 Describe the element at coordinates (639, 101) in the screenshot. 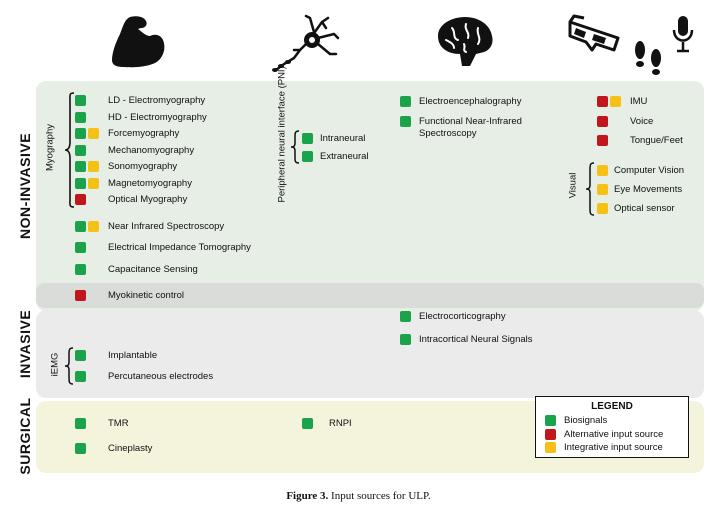

I see `item-imu: IMU` at that location.